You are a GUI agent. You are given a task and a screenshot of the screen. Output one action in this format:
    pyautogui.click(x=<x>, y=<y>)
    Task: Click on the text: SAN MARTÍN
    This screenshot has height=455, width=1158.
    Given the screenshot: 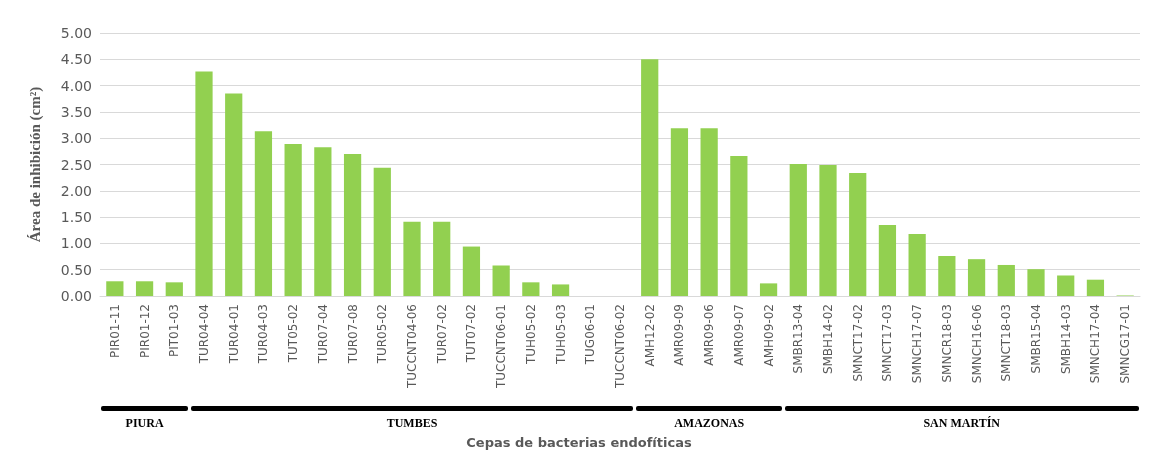 What is the action you would take?
    pyautogui.click(x=961, y=423)
    